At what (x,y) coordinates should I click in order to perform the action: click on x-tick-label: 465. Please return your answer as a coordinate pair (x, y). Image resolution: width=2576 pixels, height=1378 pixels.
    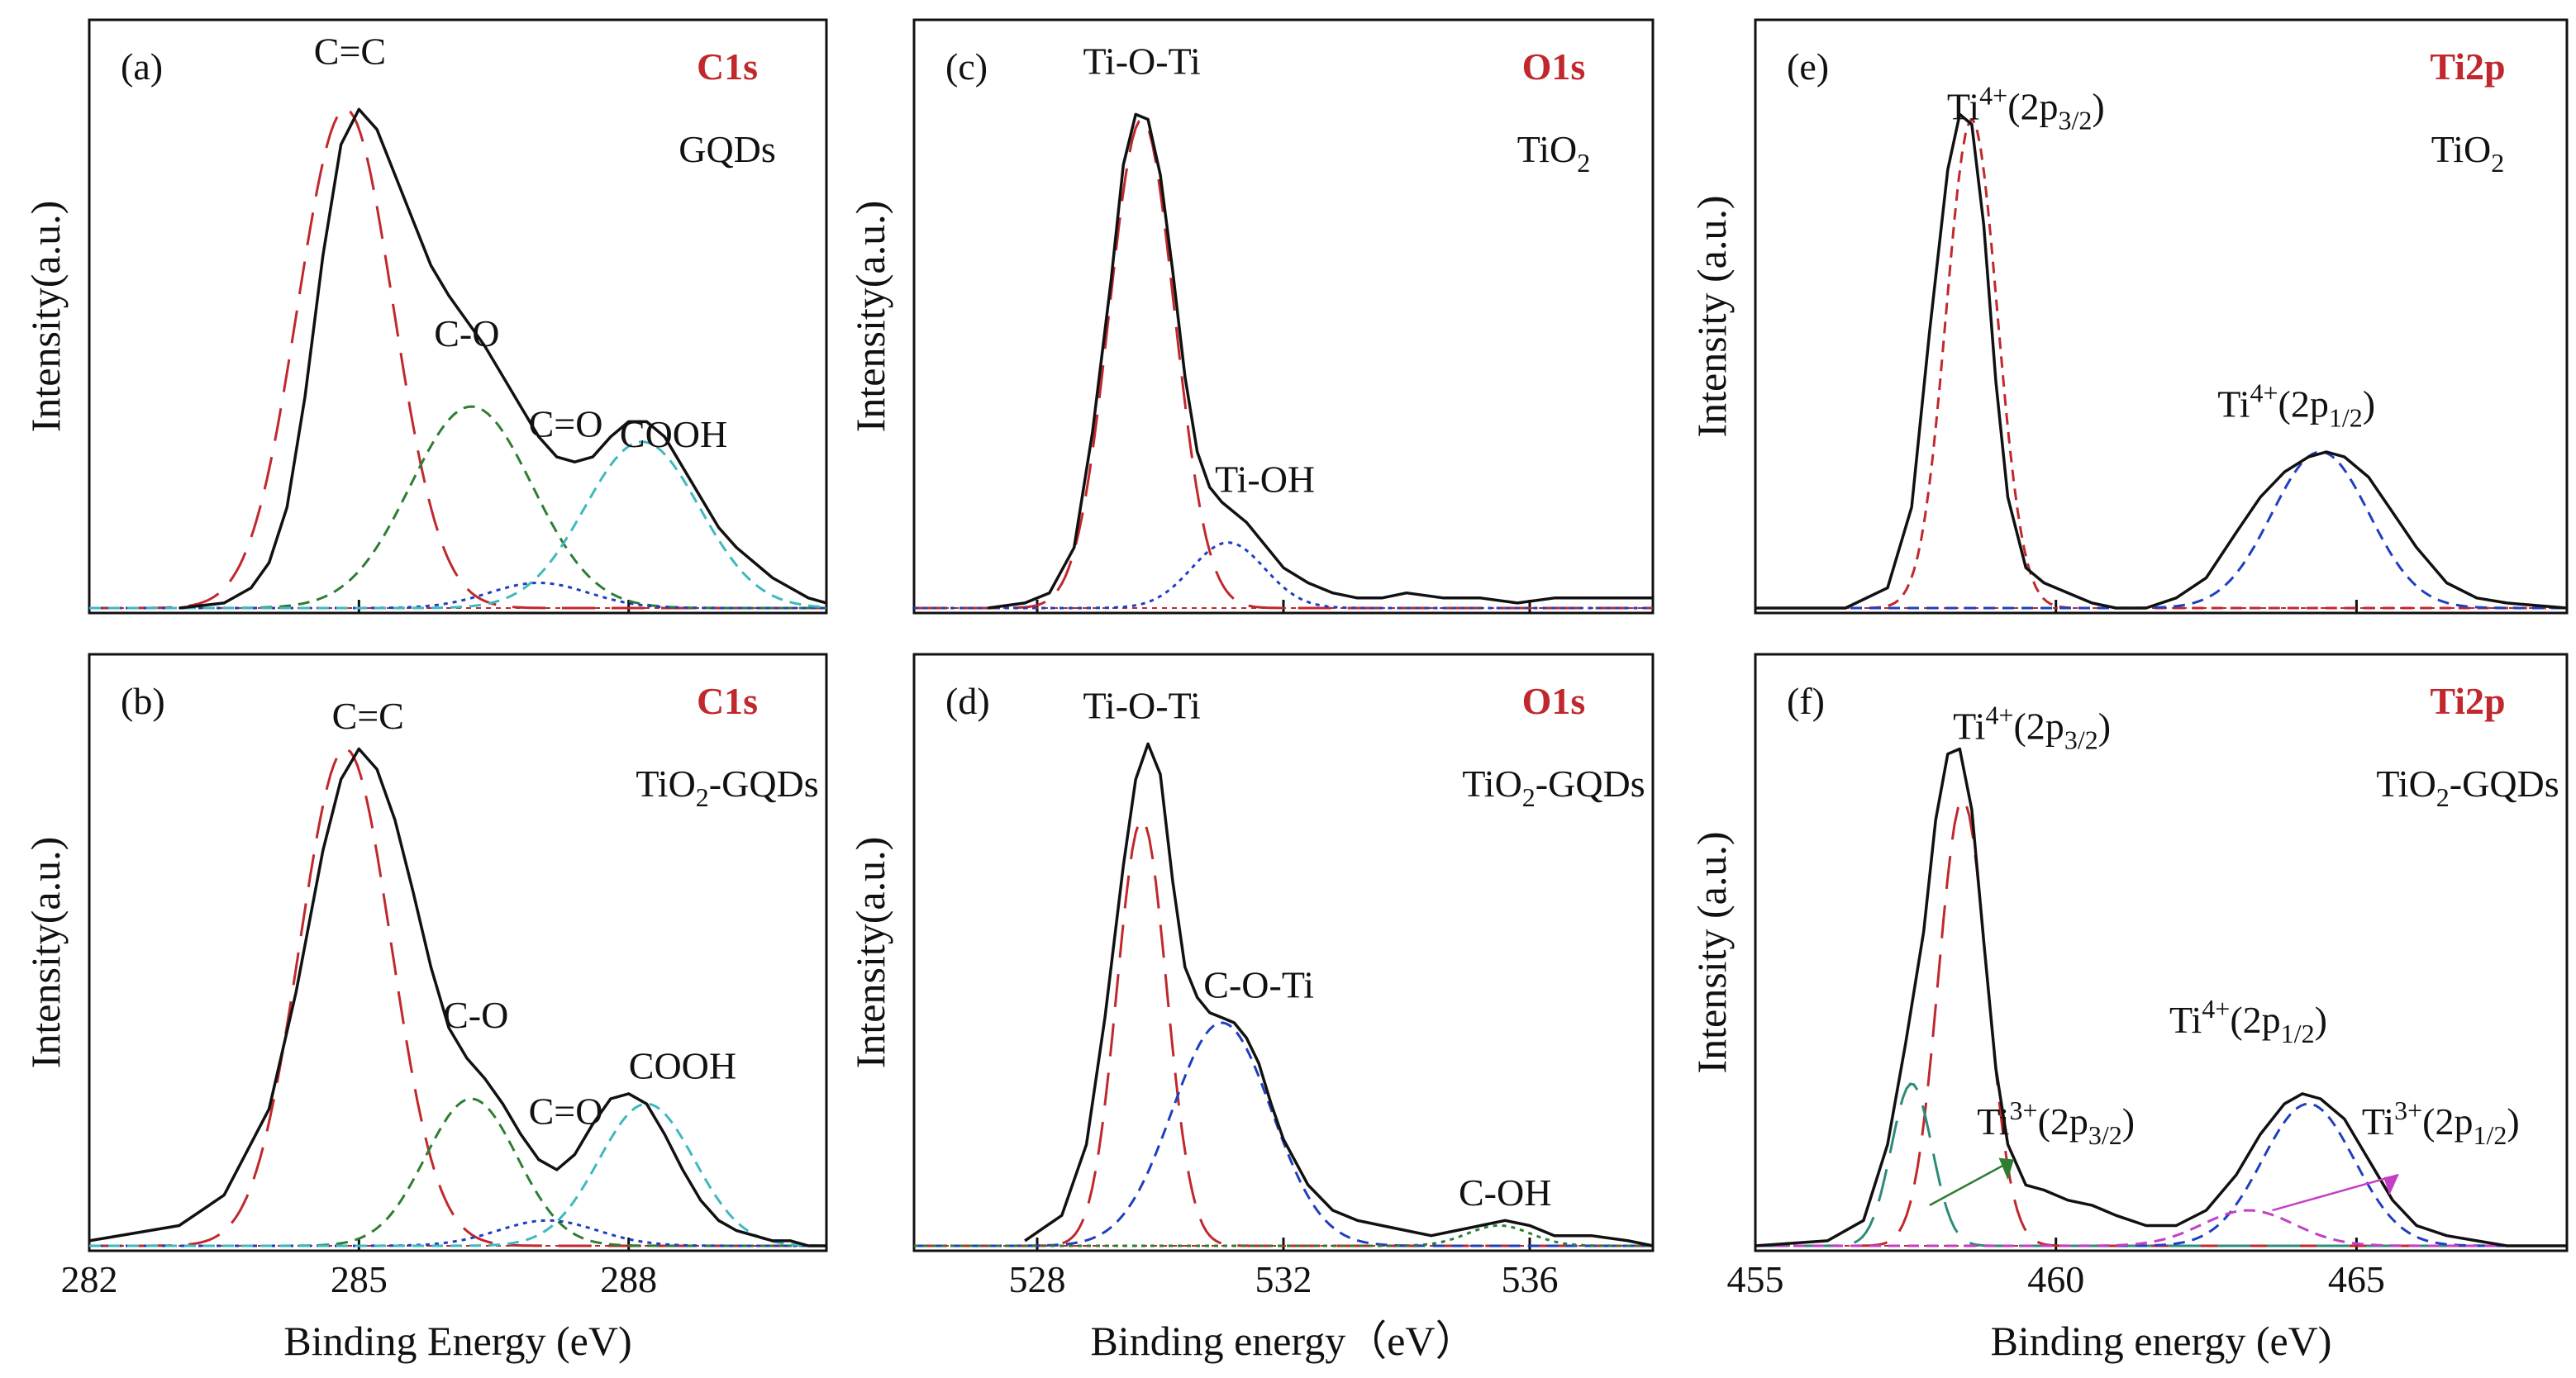
    Looking at the image, I should click on (2356, 1279).